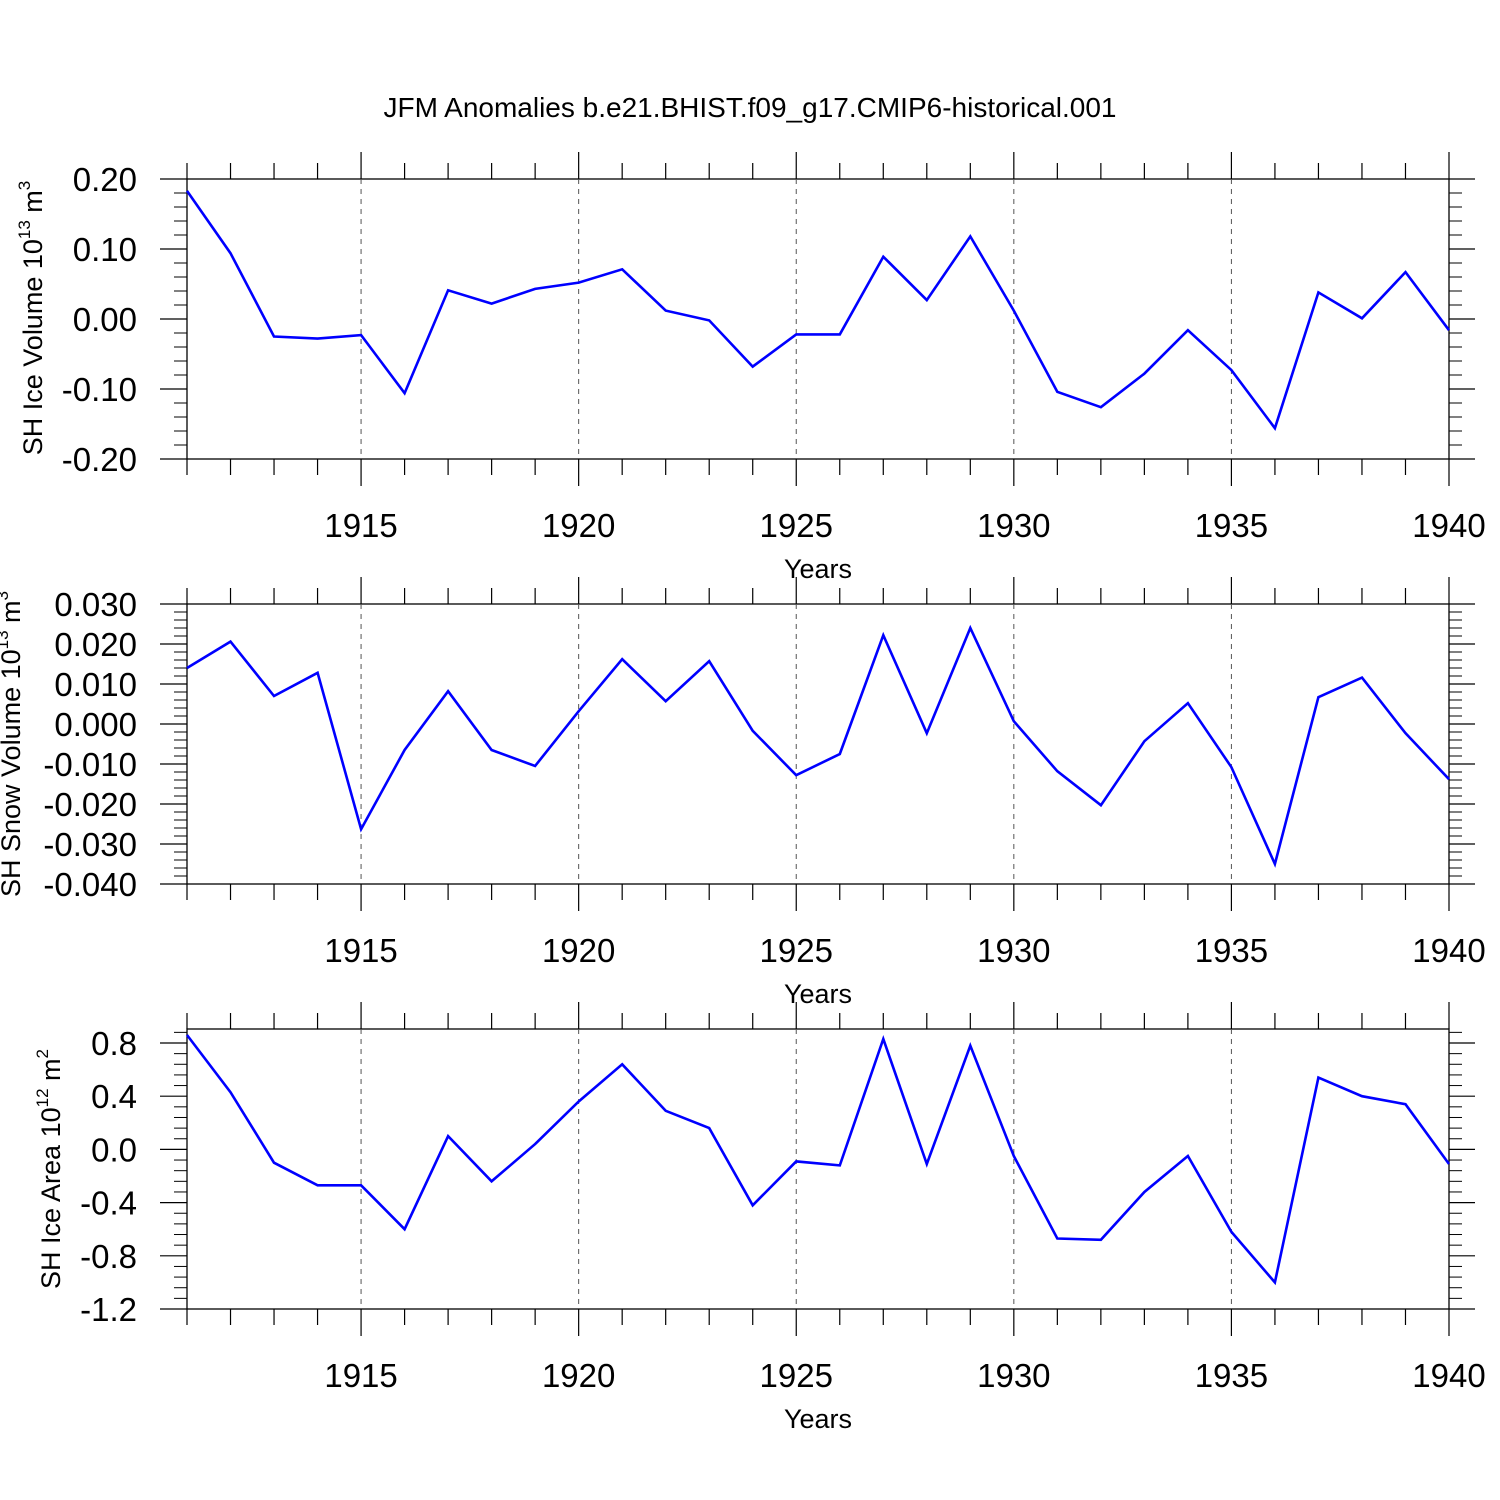 This screenshot has width=1500, height=1500. What do you see at coordinates (90, 764) in the screenshot?
I see `y-tick-label: -0.010` at bounding box center [90, 764].